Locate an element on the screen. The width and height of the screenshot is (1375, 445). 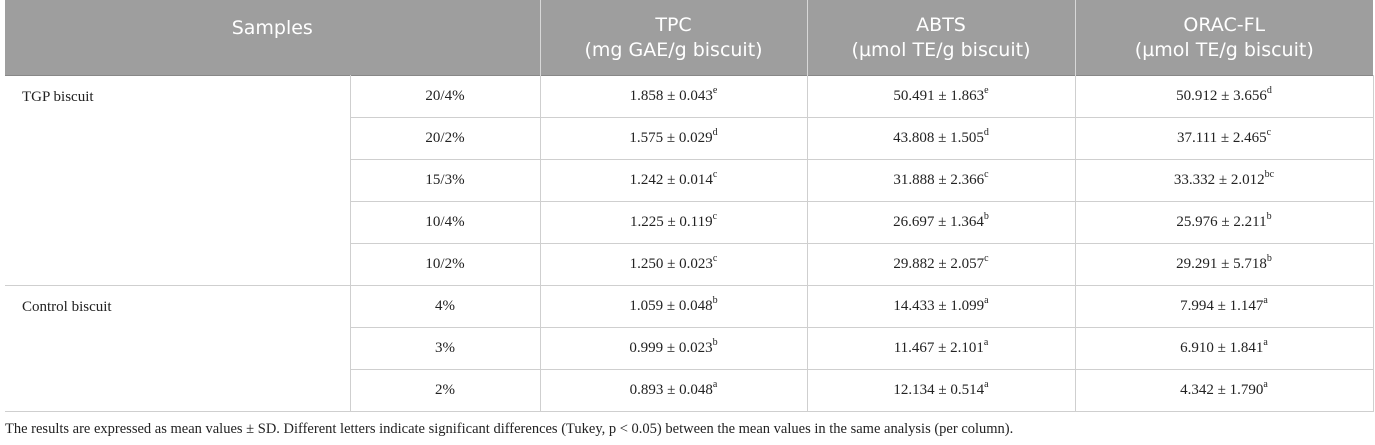
value-text: 26.697 ± 1.364 is located at coordinates (938, 222).